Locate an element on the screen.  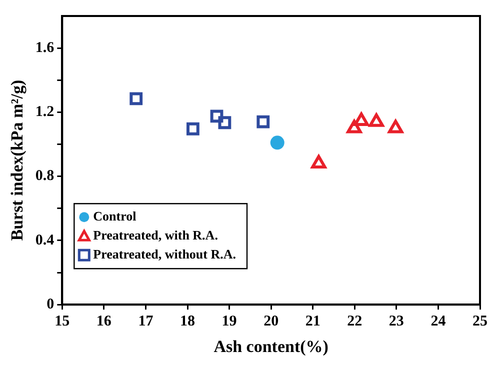
x-tick-label: 17 is located at coordinates (146, 321).